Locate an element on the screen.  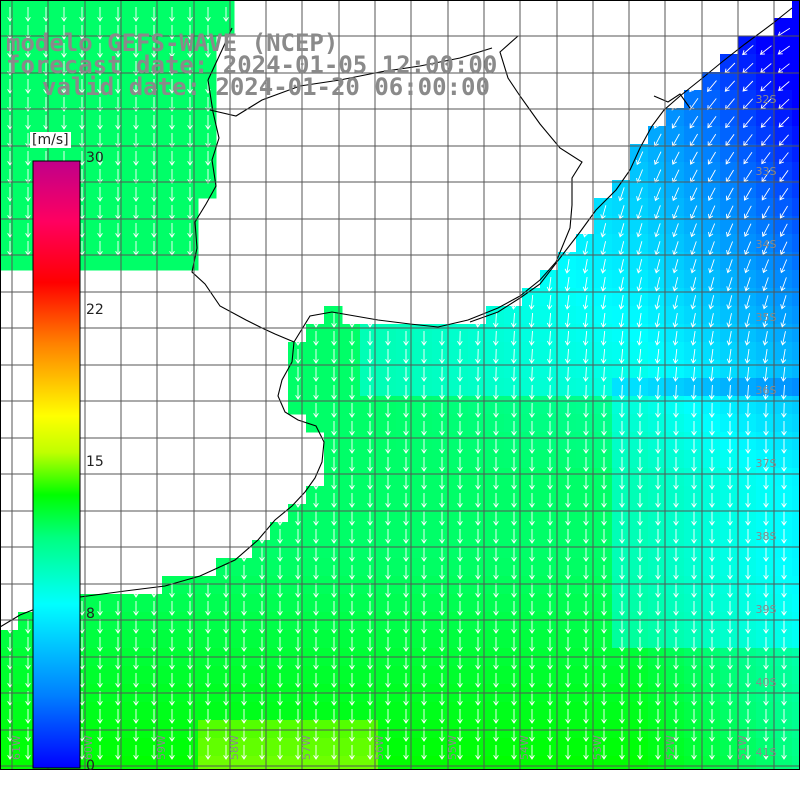
lat-label: 40S is located at coordinates (766, 682).